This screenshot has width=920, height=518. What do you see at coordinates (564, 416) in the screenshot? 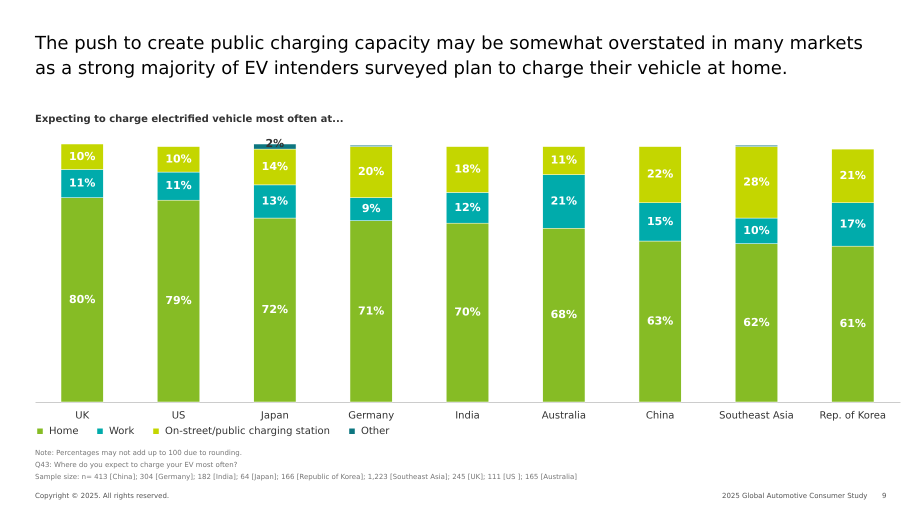
I see `x-tick-label: Australia` at bounding box center [564, 416].